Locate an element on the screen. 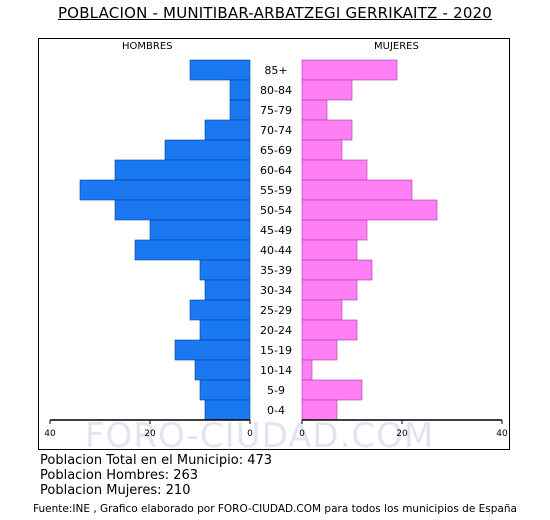 The height and width of the screenshot is (520, 550). women-axis-tick-label: 0 is located at coordinates (302, 434).